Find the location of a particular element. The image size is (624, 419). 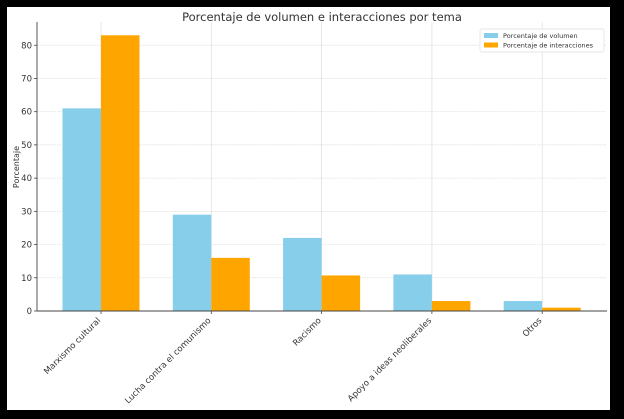

y-tick-label: 0 is located at coordinates (29, 312).